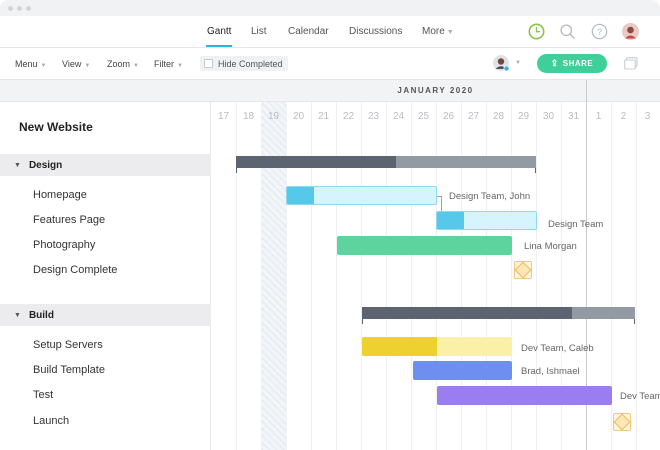  I want to click on share-button: ⇪ SHARE, so click(572, 63).